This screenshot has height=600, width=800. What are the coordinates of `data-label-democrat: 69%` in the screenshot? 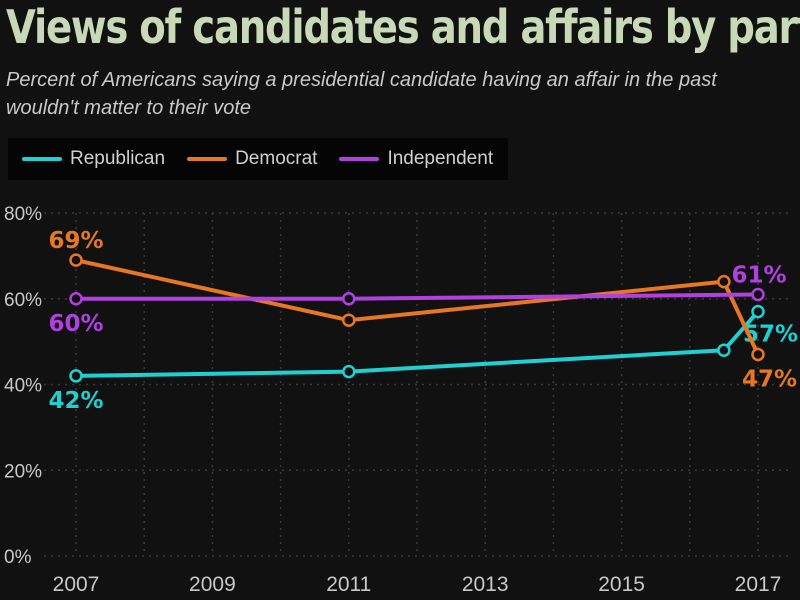 It's located at (75, 241).